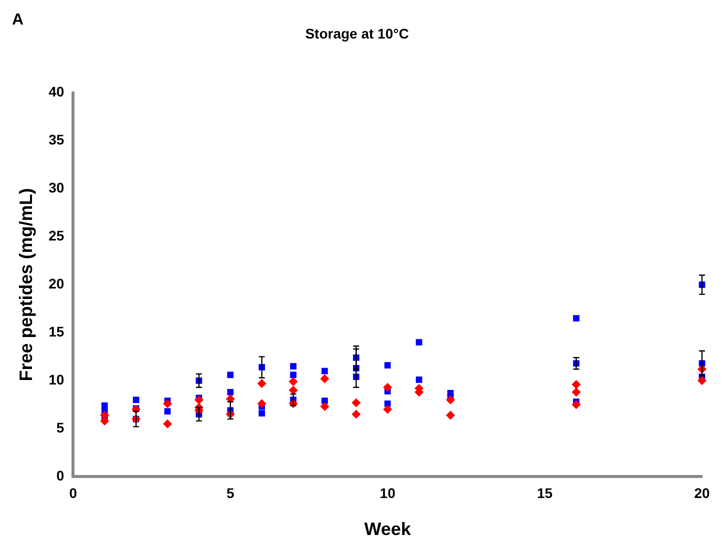 The image size is (724, 557). I want to click on x-tick-label: 15, so click(545, 492).